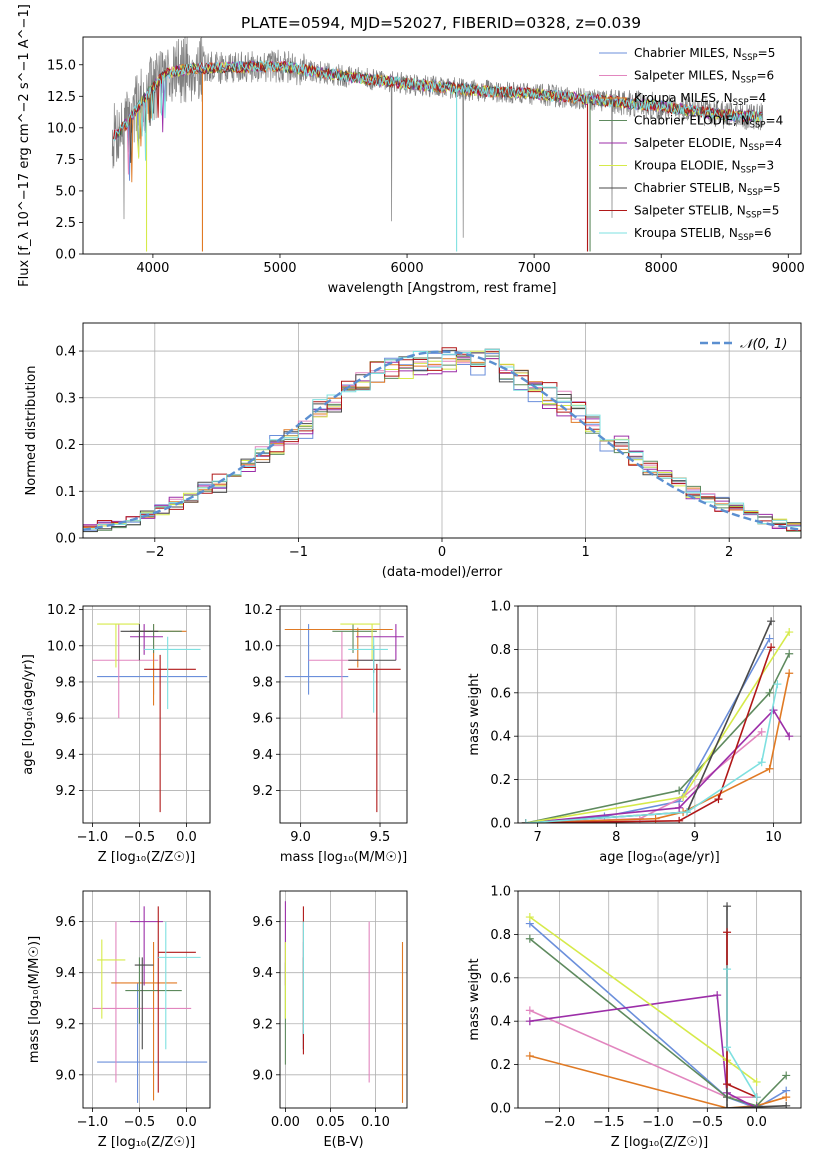 Image resolution: width=819 pixels, height=1170 pixels. What do you see at coordinates (330, 1122) in the screenshot?
I see `x-tick-label: 0.05` at bounding box center [330, 1122].